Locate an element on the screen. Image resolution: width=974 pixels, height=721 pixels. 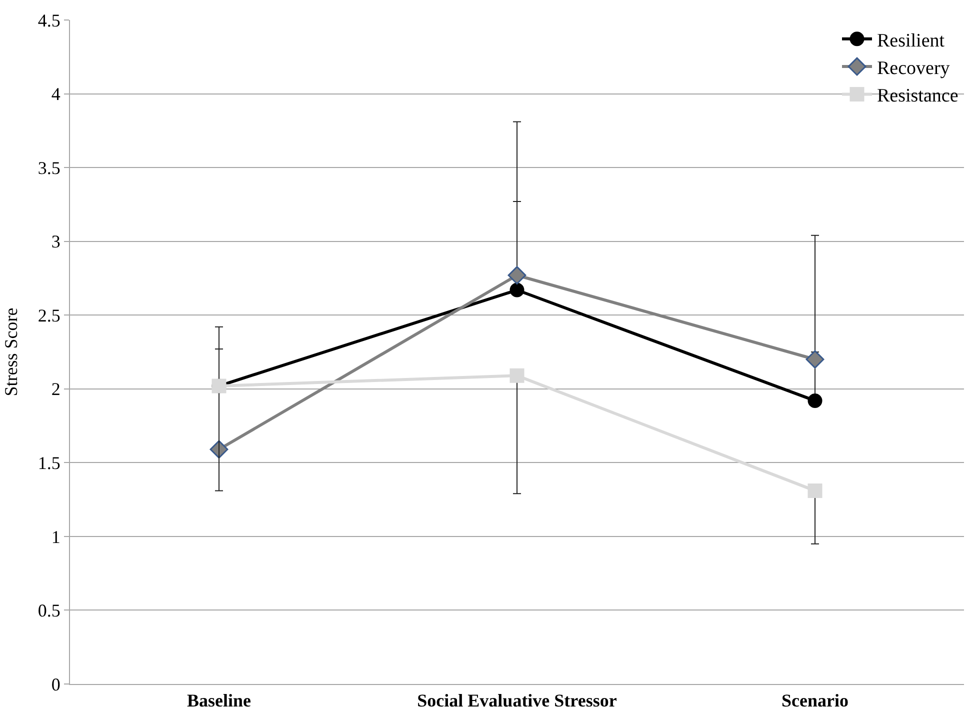
y-tick-label: 0.5 is located at coordinates (49, 610).